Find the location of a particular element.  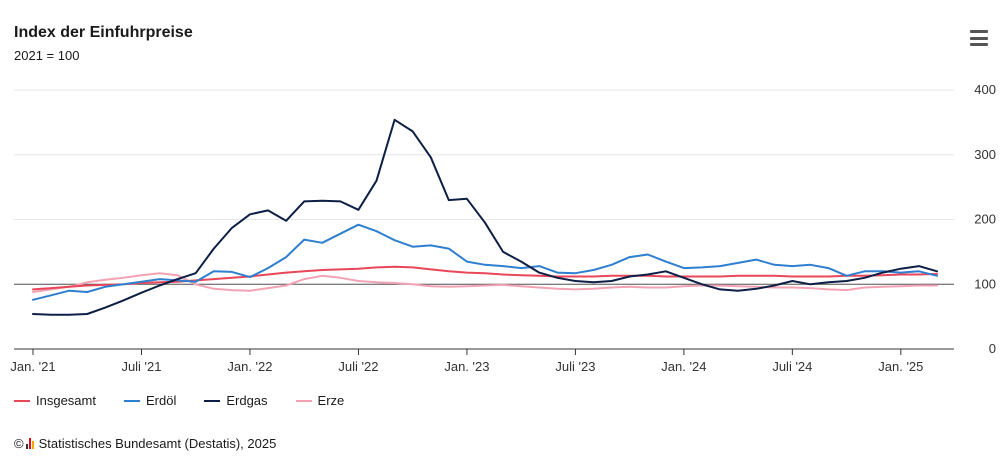

y-axis: 0 100 200 300 400 is located at coordinates (985, 219).